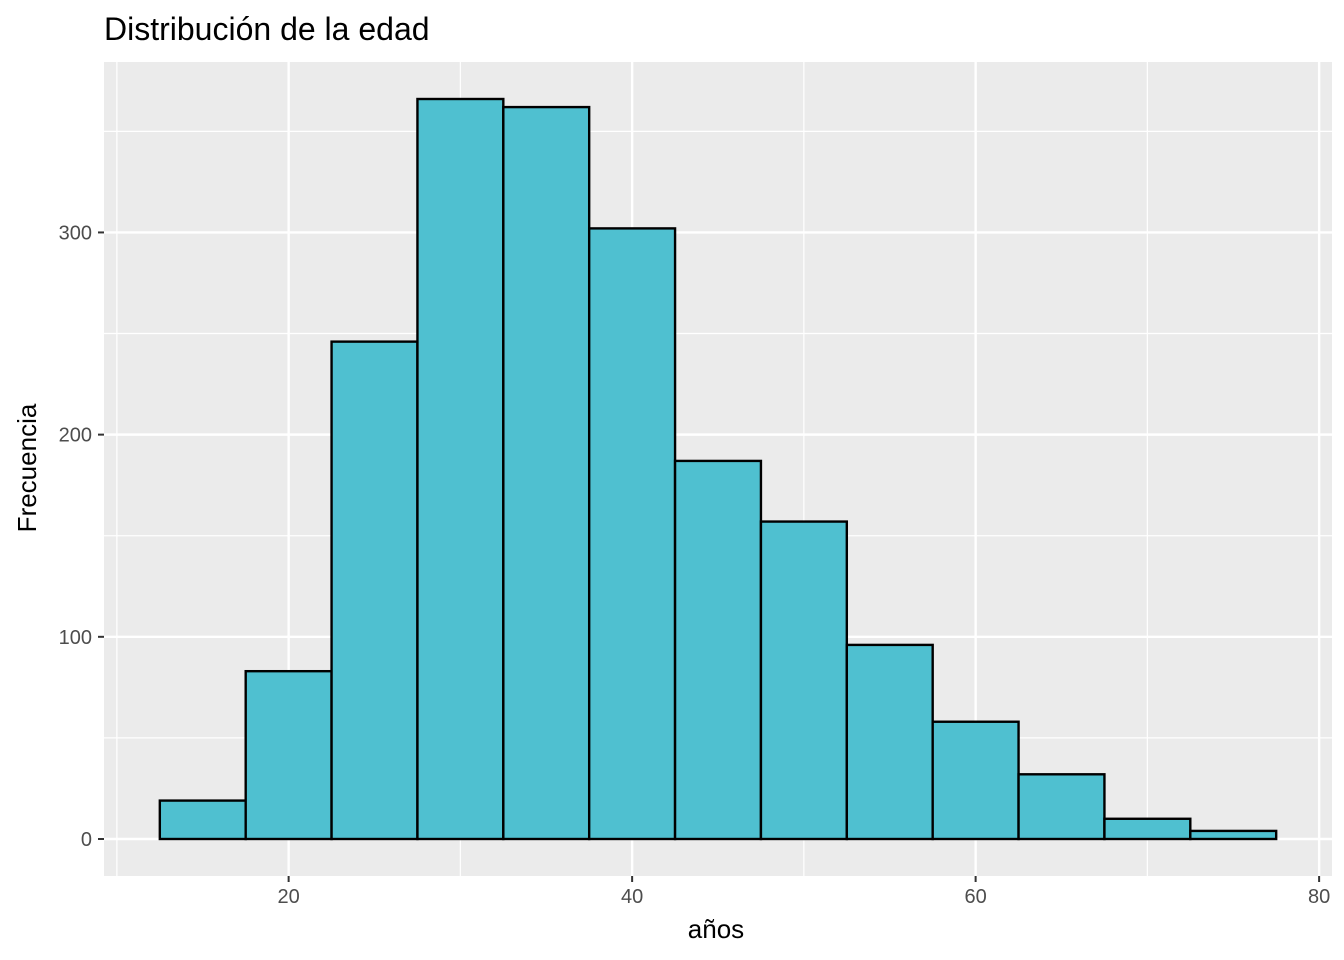 The image size is (1344, 960). What do you see at coordinates (267, 29) in the screenshot?
I see `chart-title: Distribución de la edad` at bounding box center [267, 29].